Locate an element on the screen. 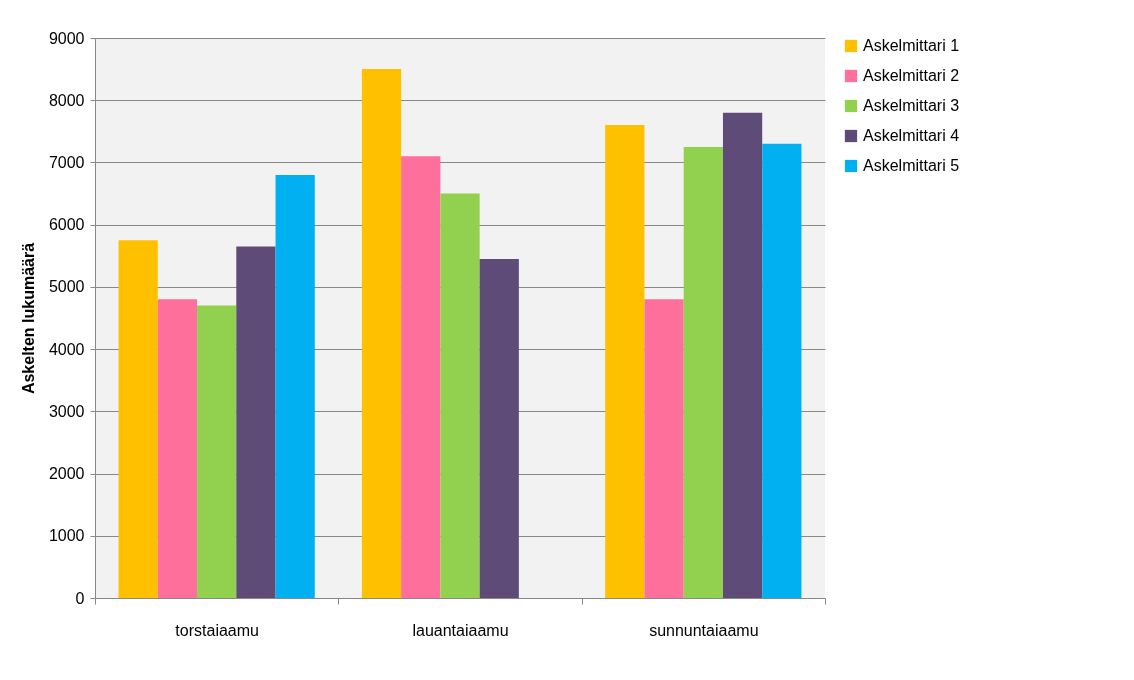 Image resolution: width=1134 pixels, height=680 pixels. legend-label: Askelmittari 5 is located at coordinates (911, 165).